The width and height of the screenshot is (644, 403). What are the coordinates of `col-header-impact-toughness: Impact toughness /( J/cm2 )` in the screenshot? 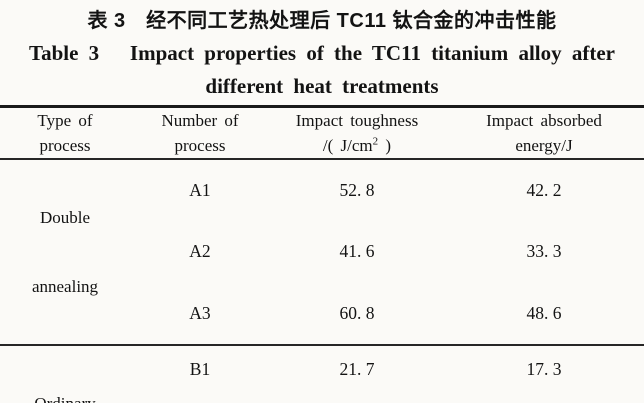 It's located at (357, 133).